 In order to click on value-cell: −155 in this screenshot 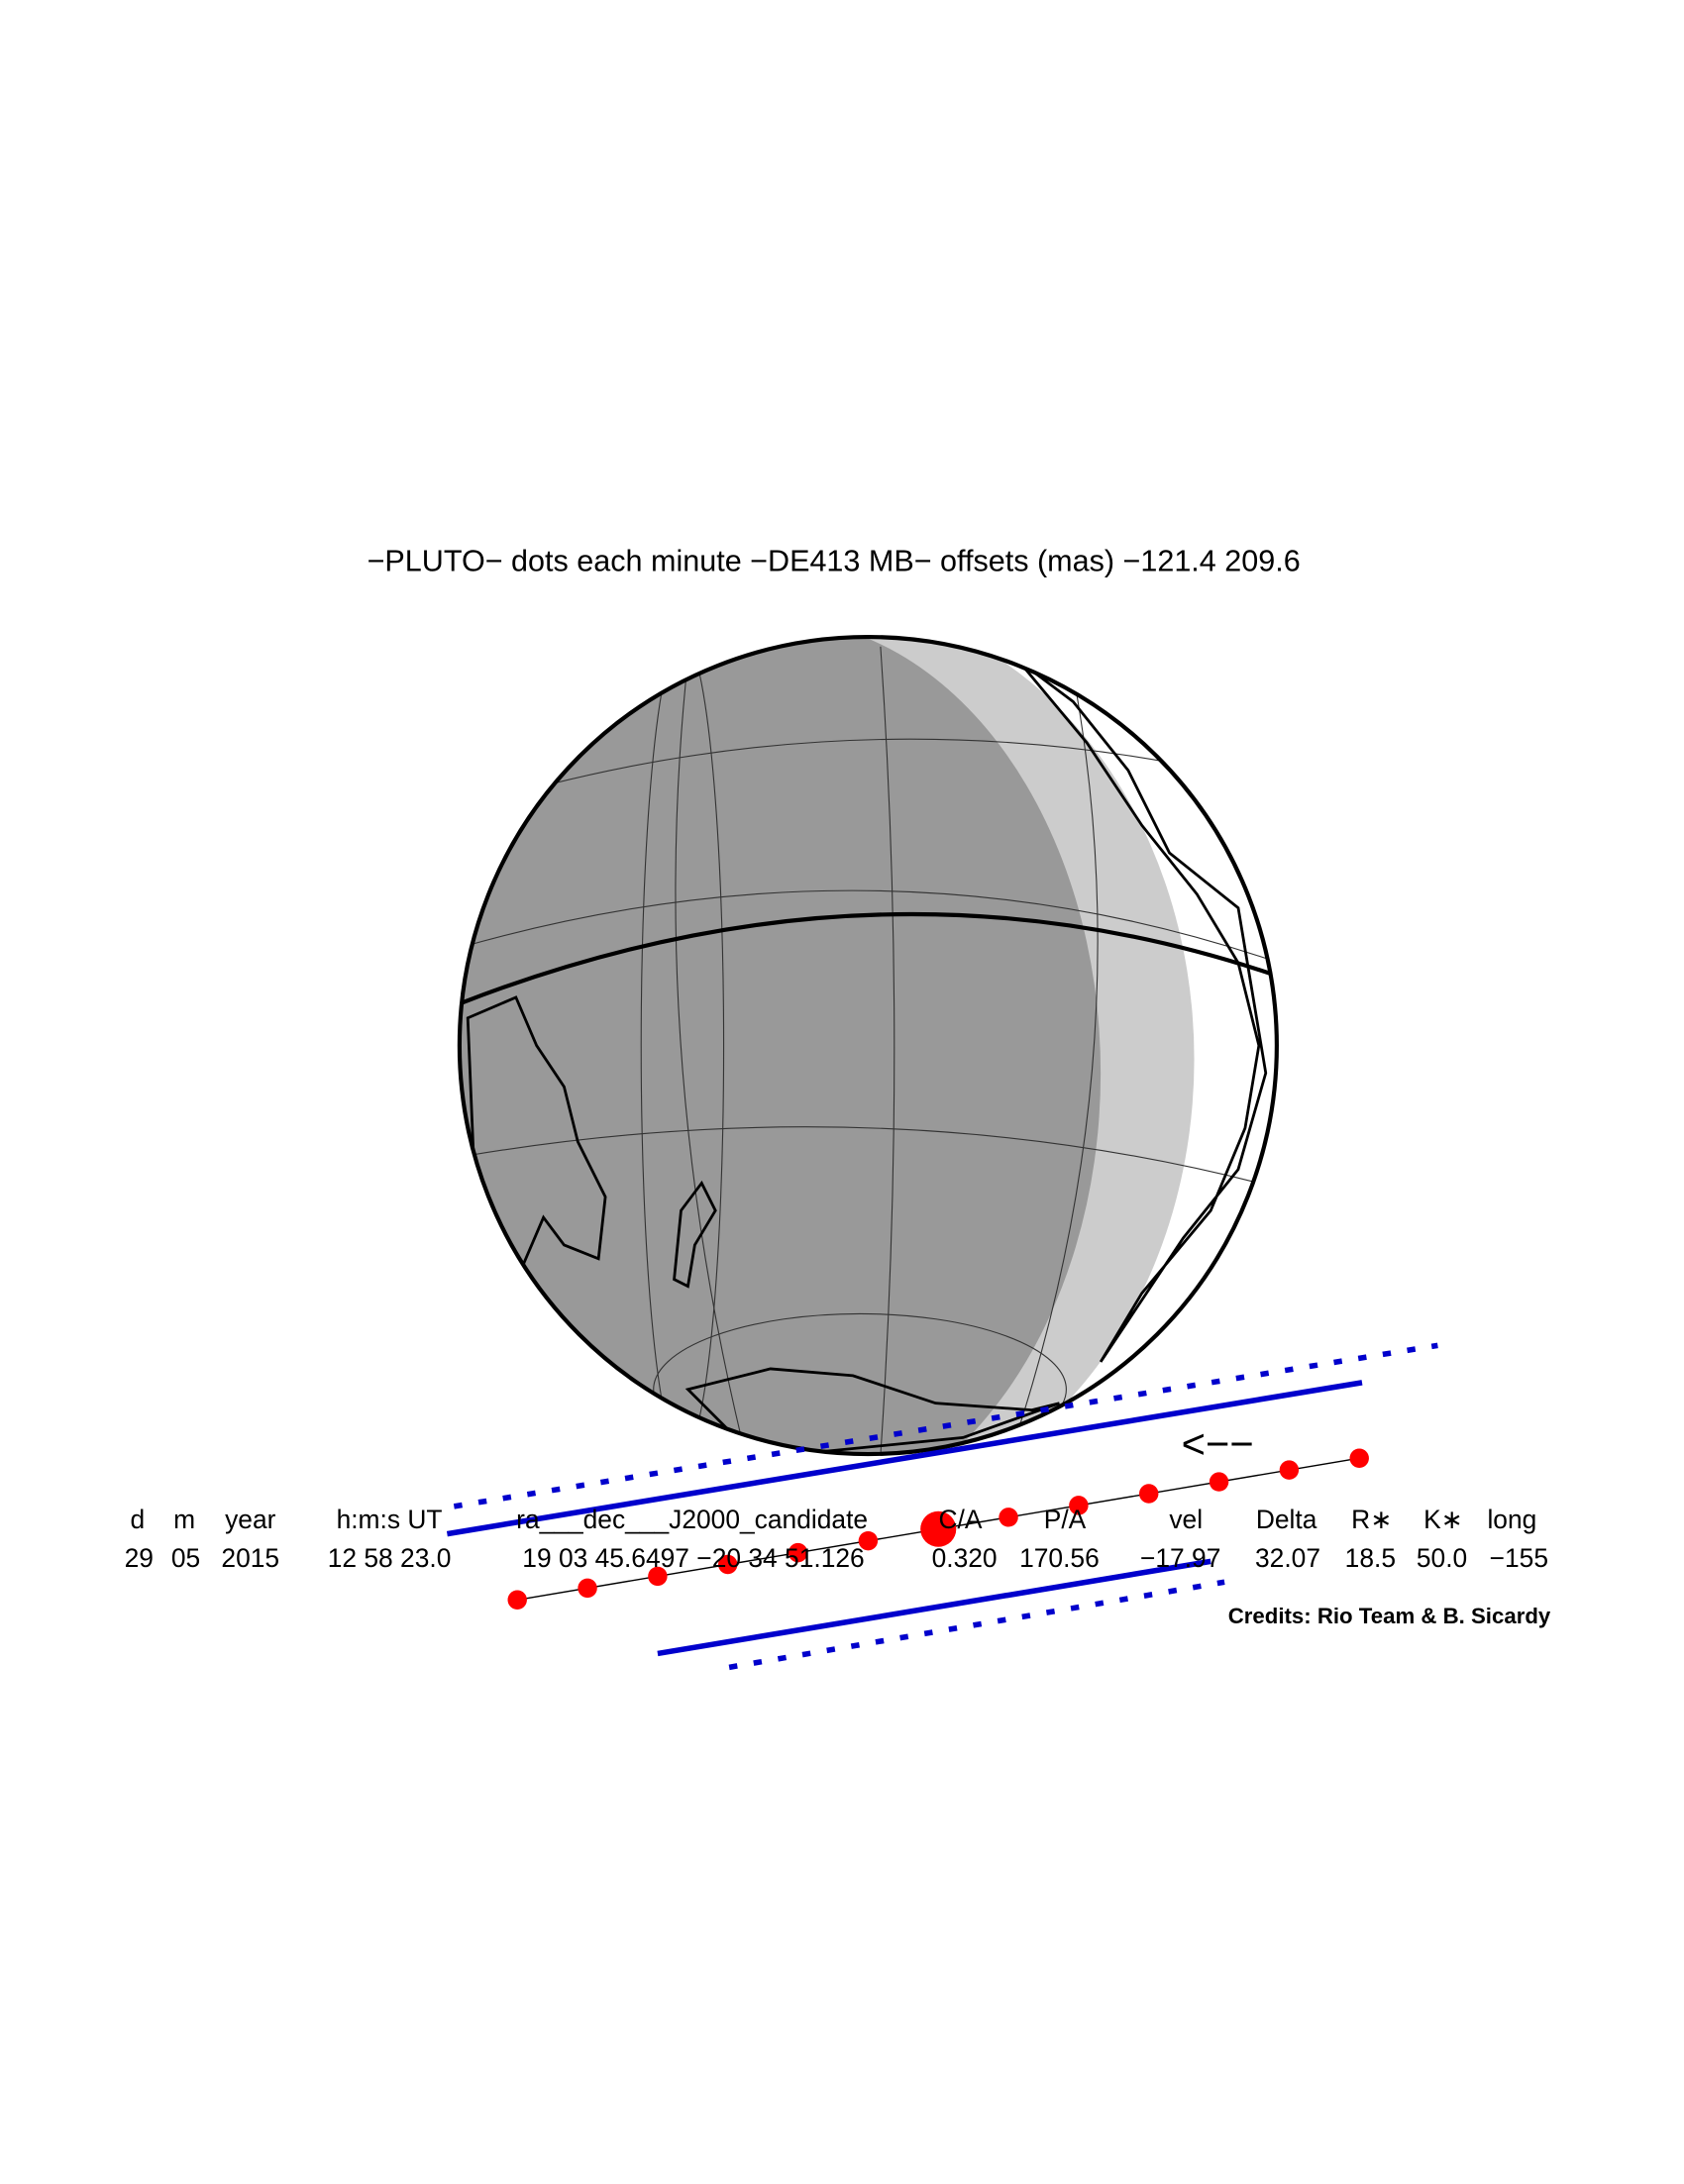, I will do `click(1519, 1558)`.